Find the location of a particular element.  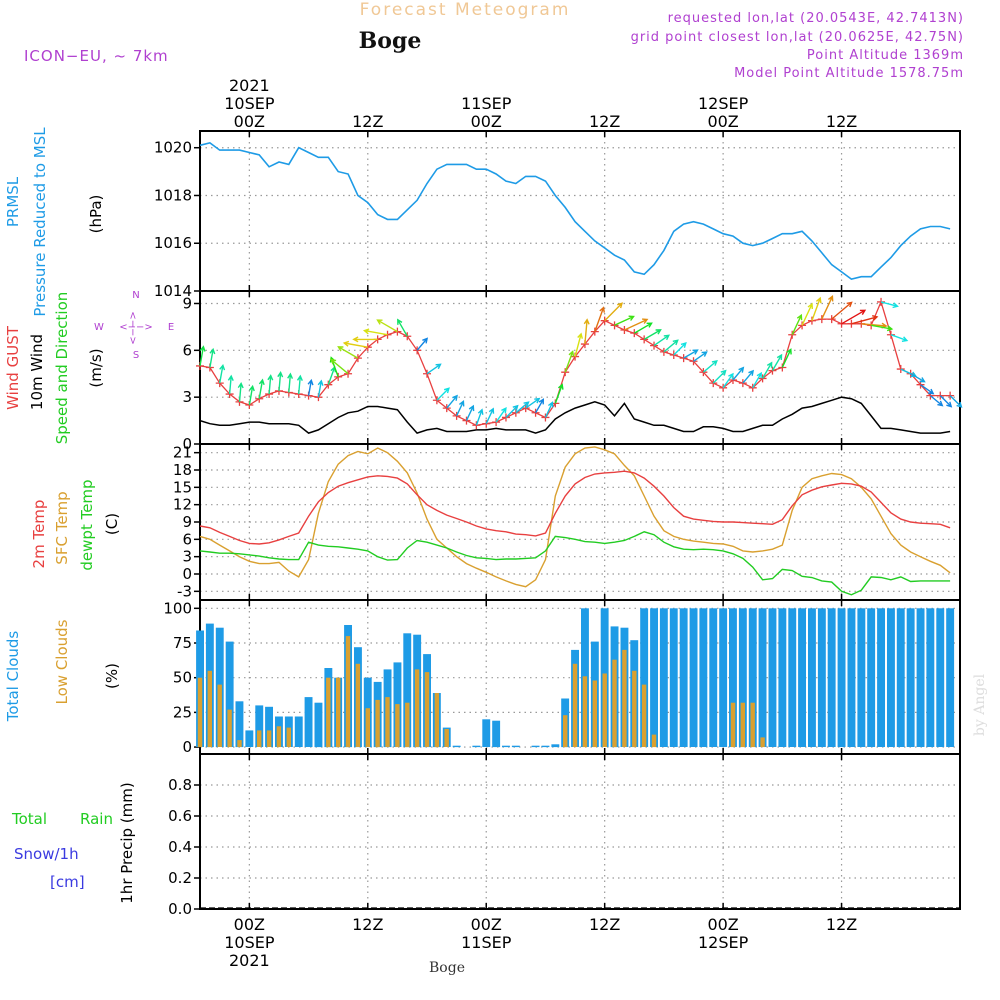

y-tick-label: 75 is located at coordinates (182, 643).